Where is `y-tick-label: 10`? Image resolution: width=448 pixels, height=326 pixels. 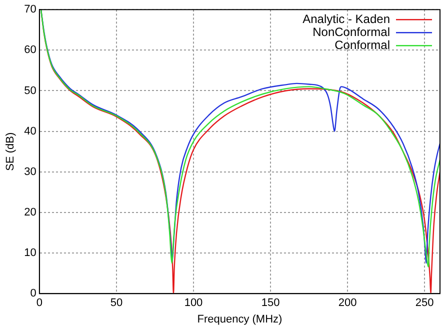
y-tick-label: 10 is located at coordinates (30, 253).